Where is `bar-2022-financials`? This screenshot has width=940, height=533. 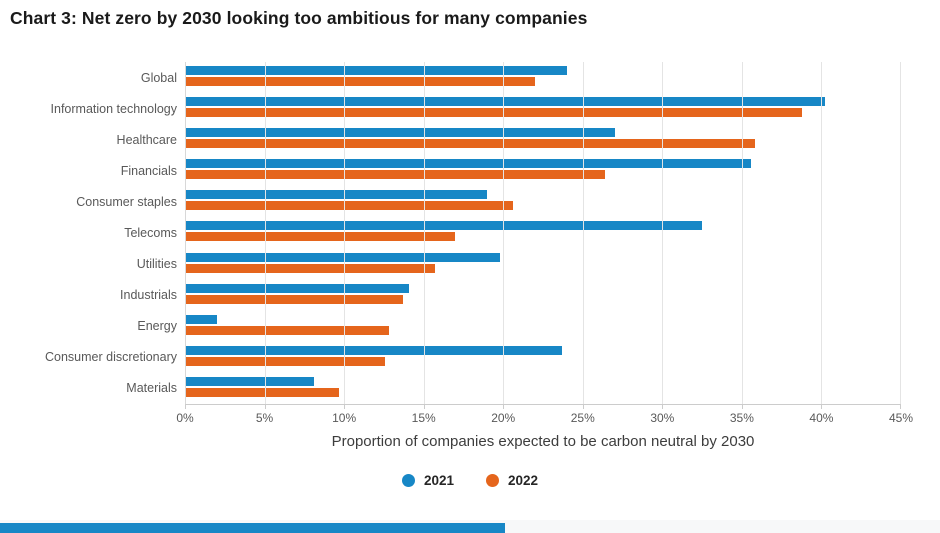
bar-2022-financials is located at coordinates (395, 175).